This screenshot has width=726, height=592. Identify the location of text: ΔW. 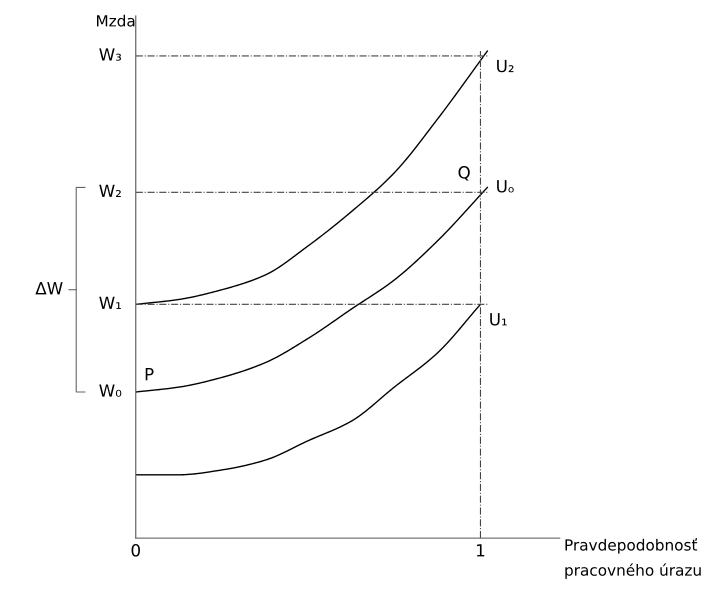
(49, 288).